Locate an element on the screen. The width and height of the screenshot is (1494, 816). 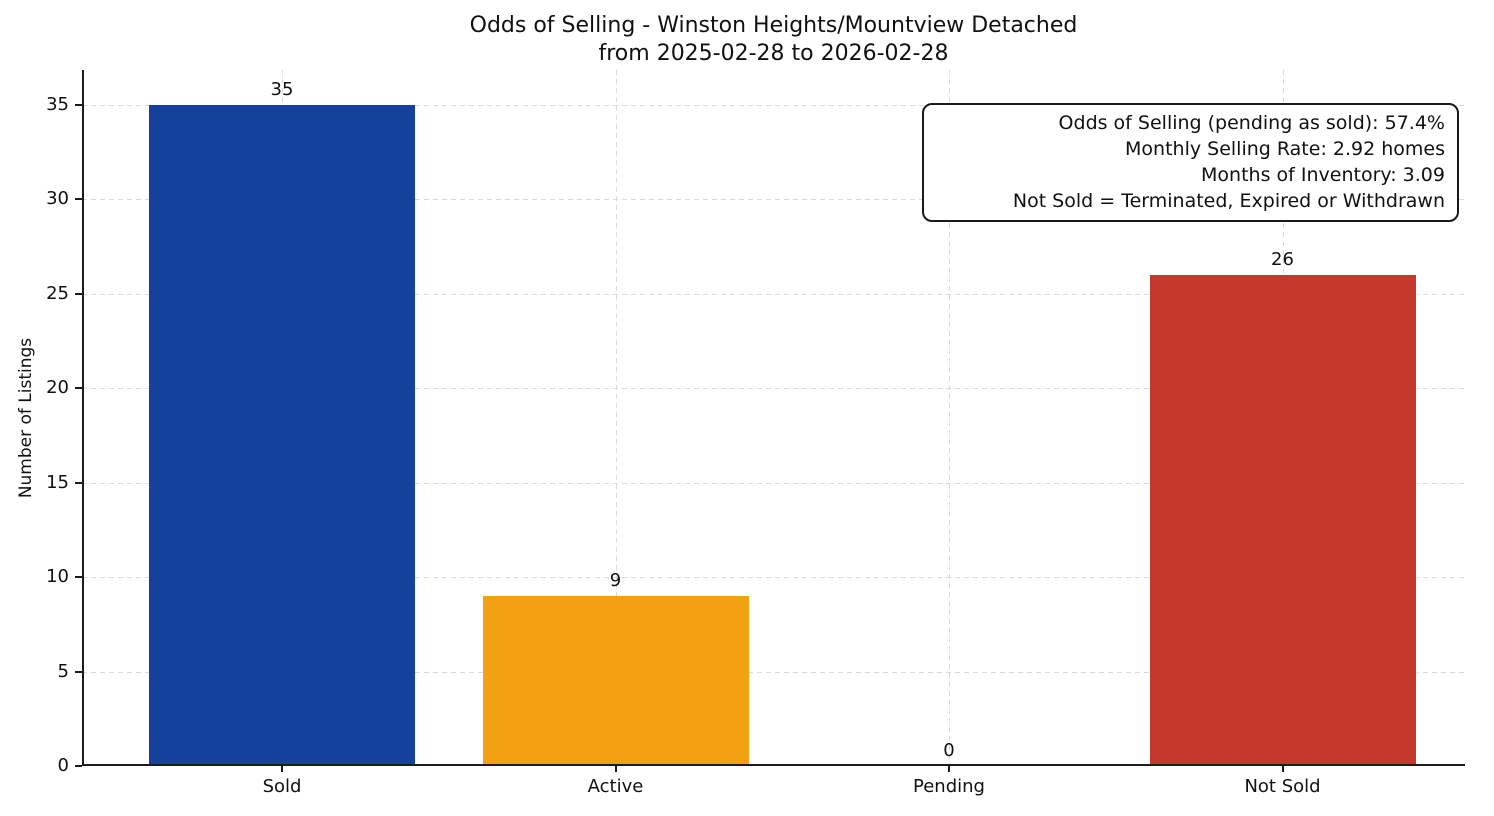
x-axis-spine is located at coordinates (773, 765).